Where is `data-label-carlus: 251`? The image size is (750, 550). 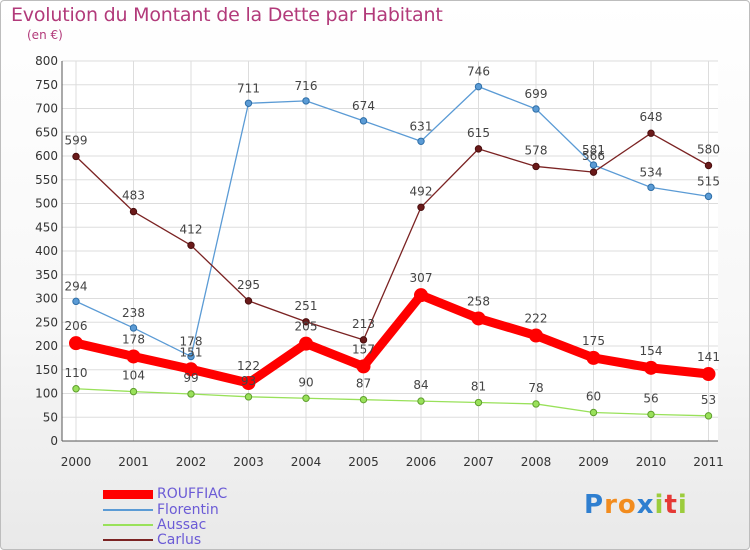 data-label-carlus: 251 is located at coordinates (306, 306).